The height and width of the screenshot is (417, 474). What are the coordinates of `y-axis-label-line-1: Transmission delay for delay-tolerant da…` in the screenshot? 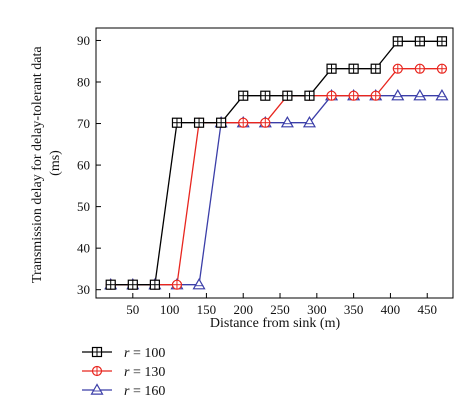 It's located at (37, 164).